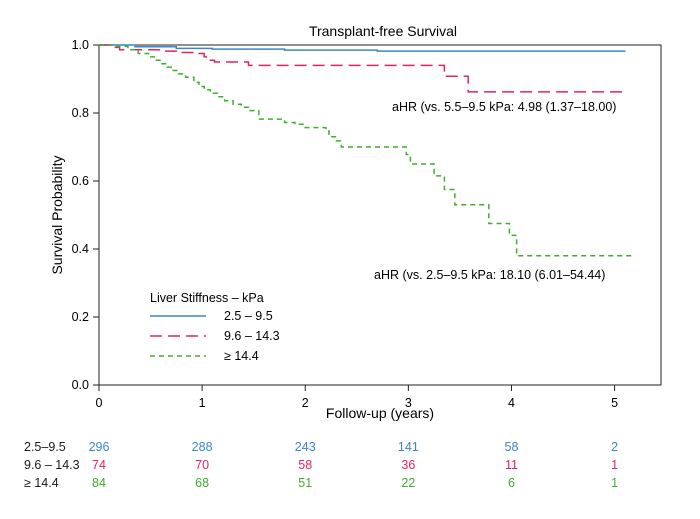 This screenshot has height=519, width=700. What do you see at coordinates (52, 465) in the screenshot?
I see `risk-row-label: 9.6 – 14.3` at bounding box center [52, 465].